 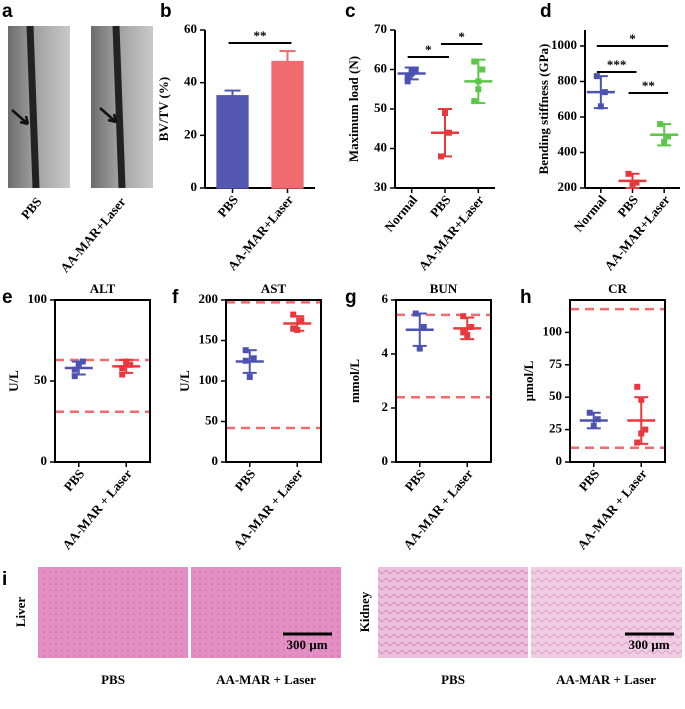 What do you see at coordinates (209, 338) in the screenshot?
I see `y-tick-label: 150` at bounding box center [209, 338].